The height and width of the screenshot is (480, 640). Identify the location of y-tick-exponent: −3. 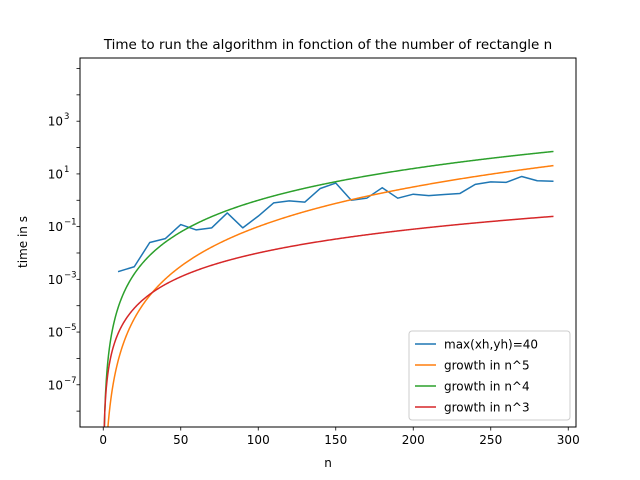
(70, 275).